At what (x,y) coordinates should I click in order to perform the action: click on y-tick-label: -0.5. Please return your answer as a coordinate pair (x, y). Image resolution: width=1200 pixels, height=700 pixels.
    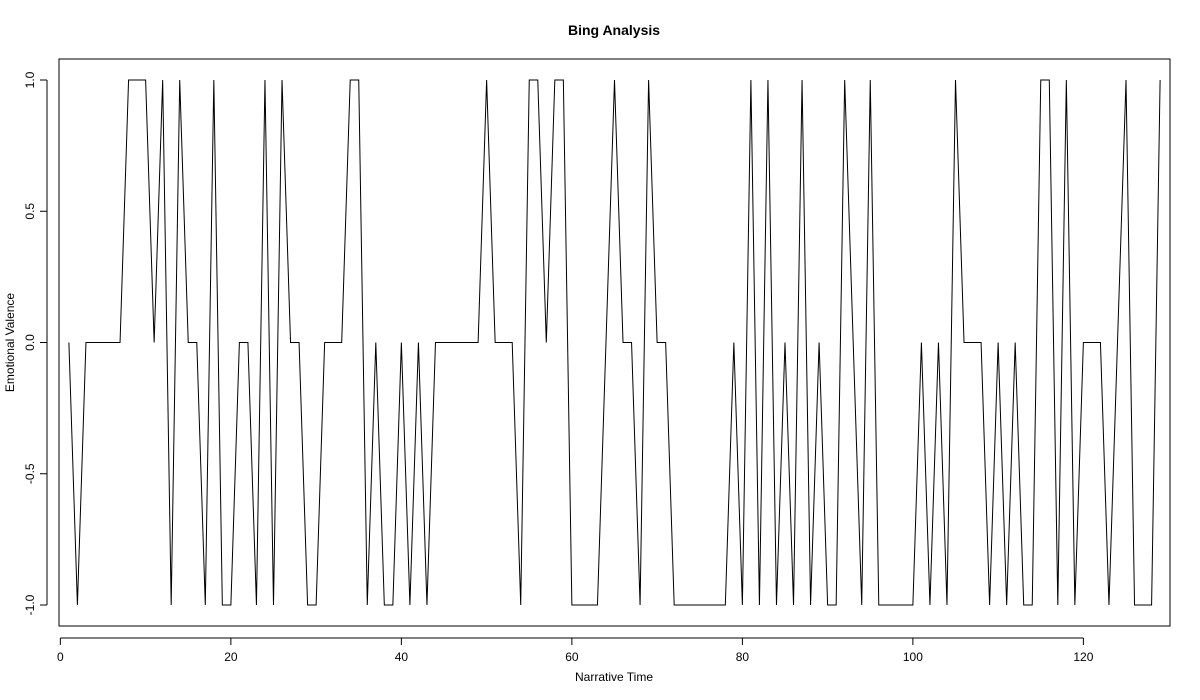
    Looking at the image, I should click on (30, 473).